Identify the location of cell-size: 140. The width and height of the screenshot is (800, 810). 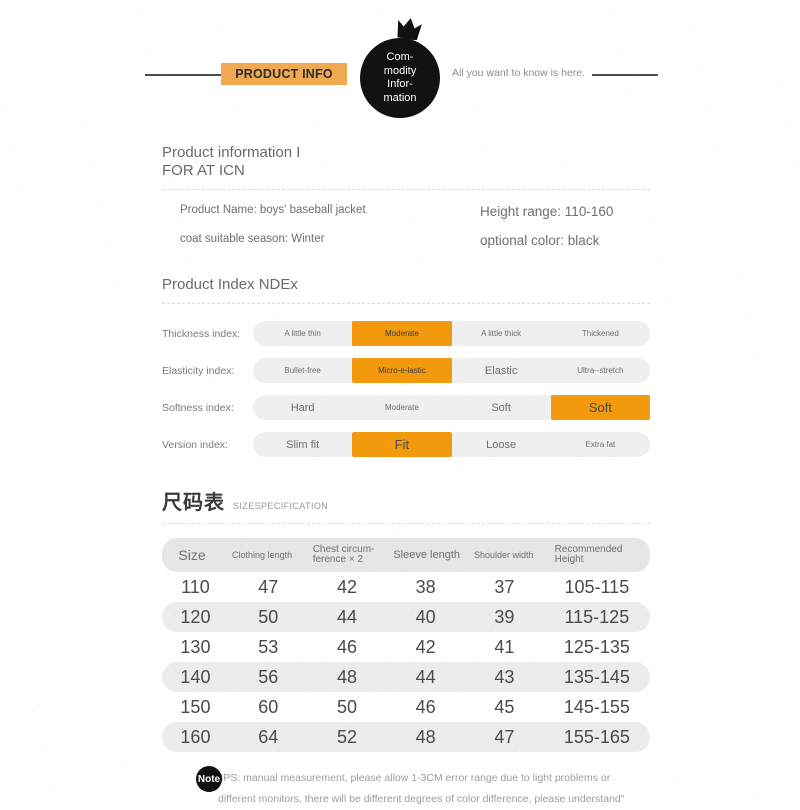
(195, 676).